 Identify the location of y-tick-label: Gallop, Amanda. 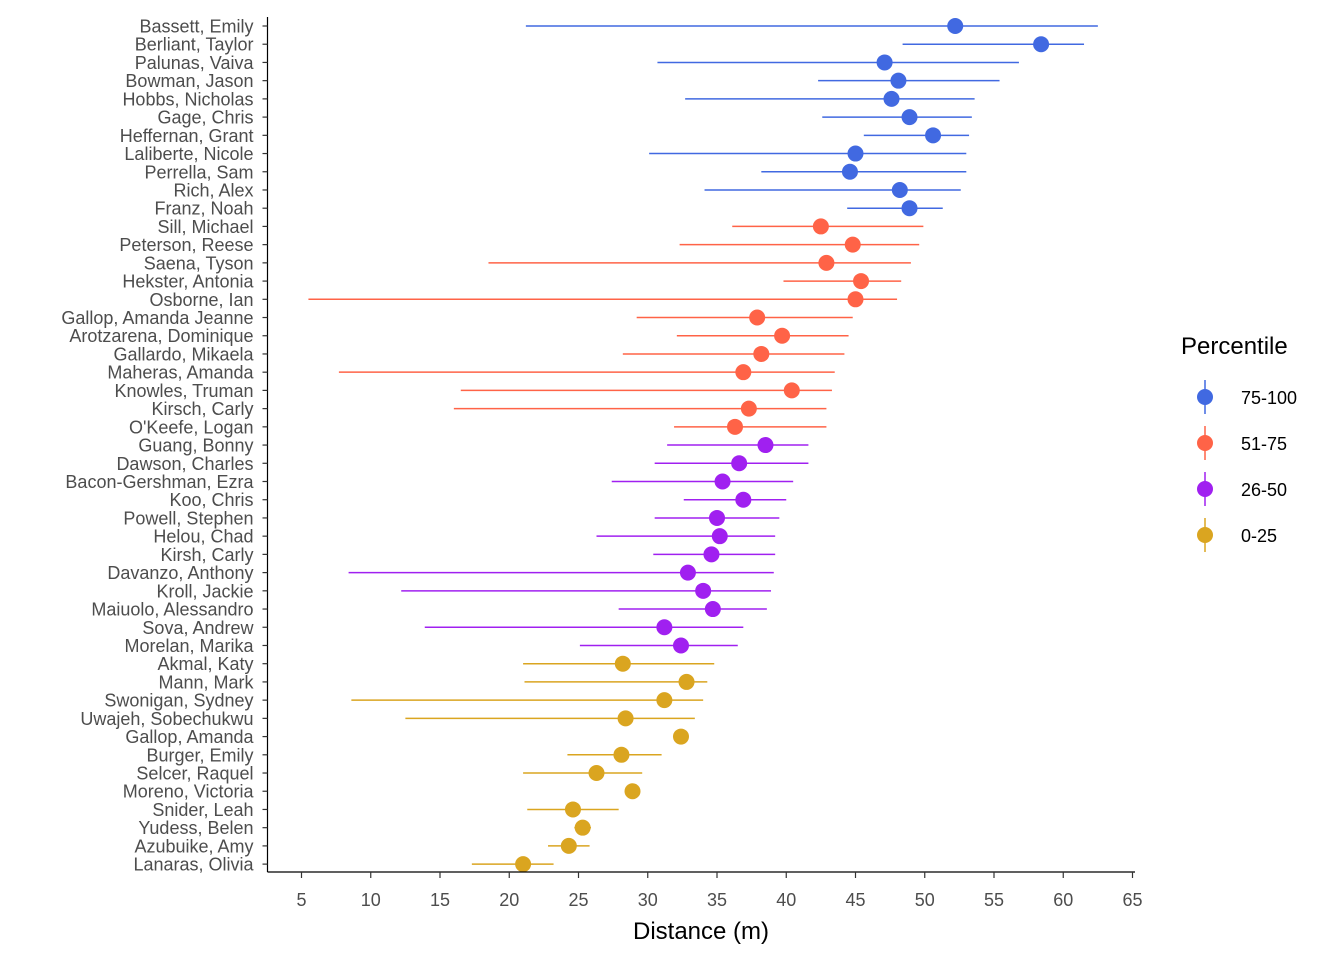
(189, 737).